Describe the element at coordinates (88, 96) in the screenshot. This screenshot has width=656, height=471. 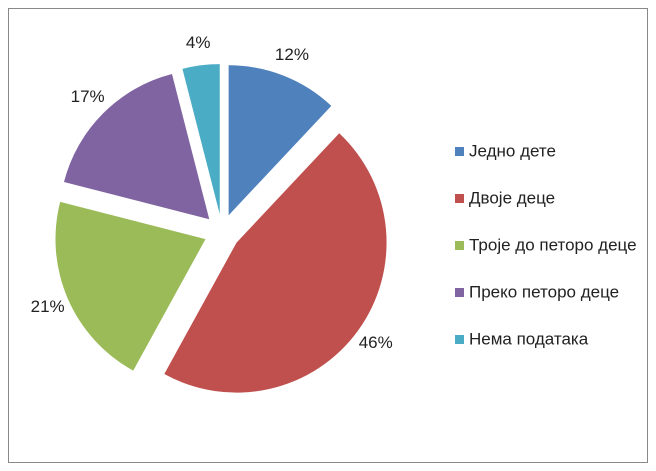
I see `data-label: 17%` at that location.